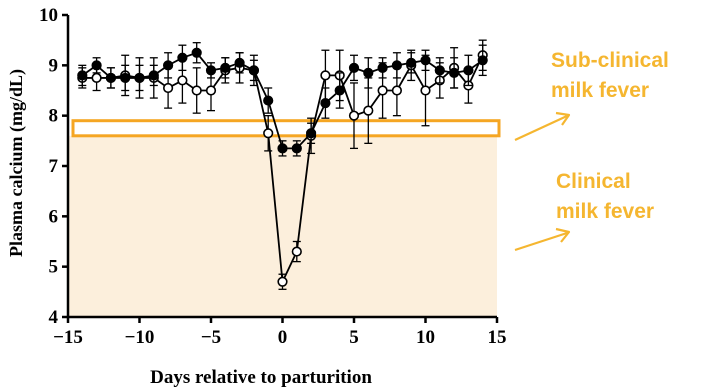  I want to click on x-tick-label: 0, so click(283, 337).